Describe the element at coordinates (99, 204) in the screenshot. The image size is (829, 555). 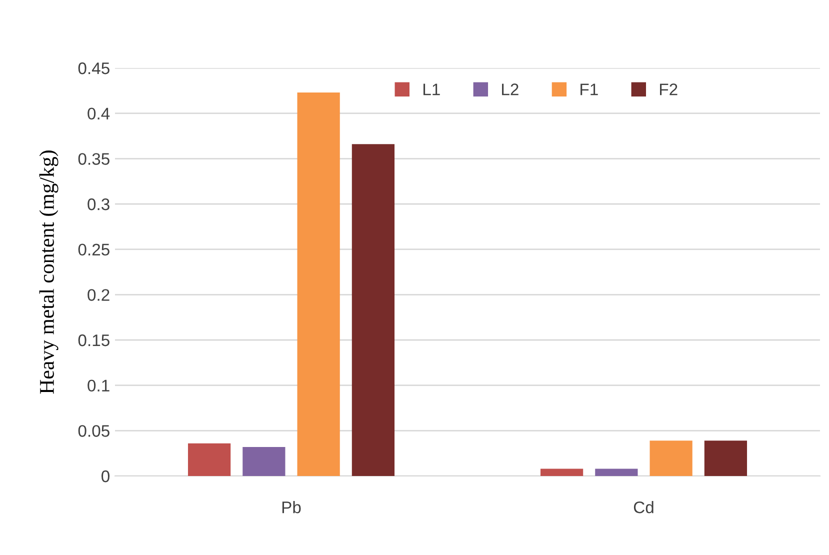
I see `y-tick-label: 0.3` at that location.